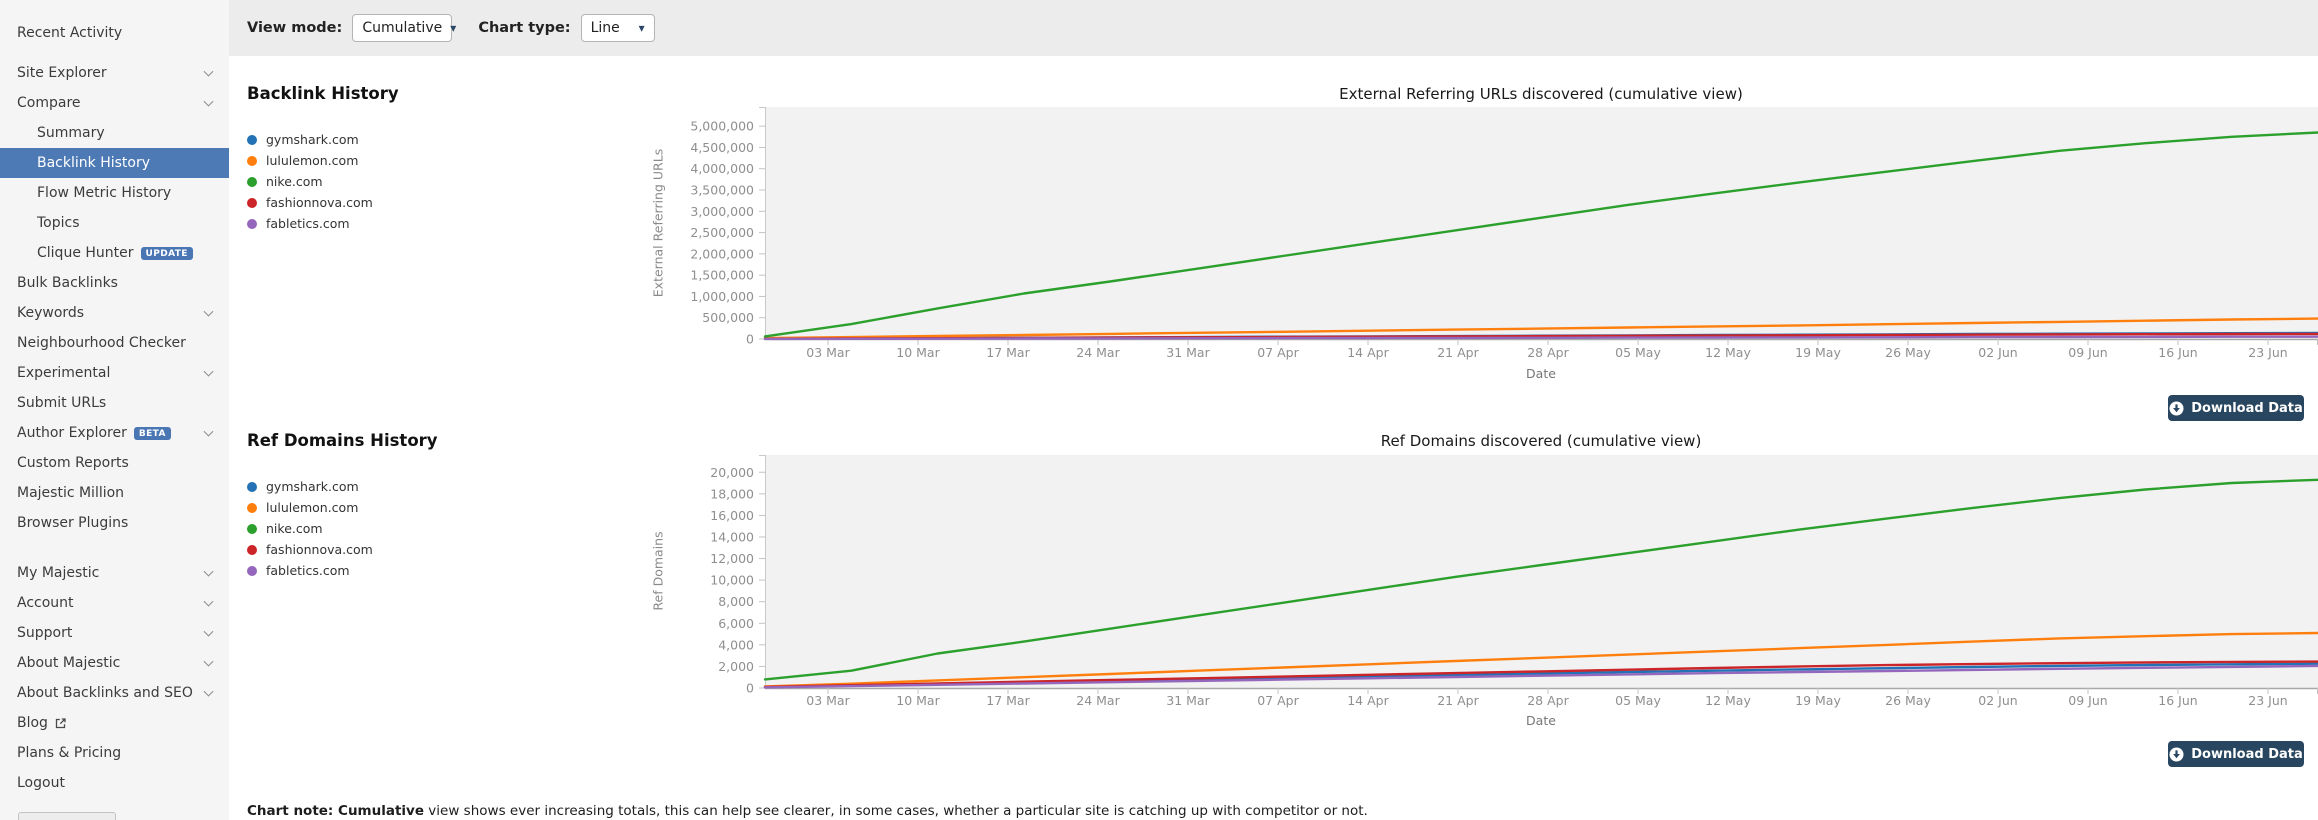 The height and width of the screenshot is (820, 2318). I want to click on legend-label: lululemon.com, so click(312, 160).